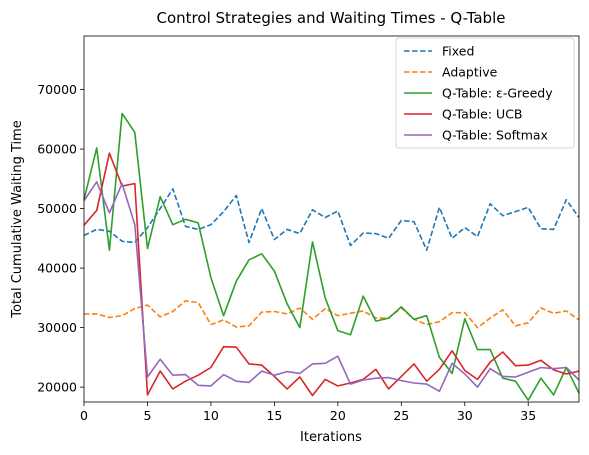 Image resolution: width=589 pixels, height=455 pixels. I want to click on y-axis: 20000 30000 40000 50000 60000 70000, so click(60, 238).